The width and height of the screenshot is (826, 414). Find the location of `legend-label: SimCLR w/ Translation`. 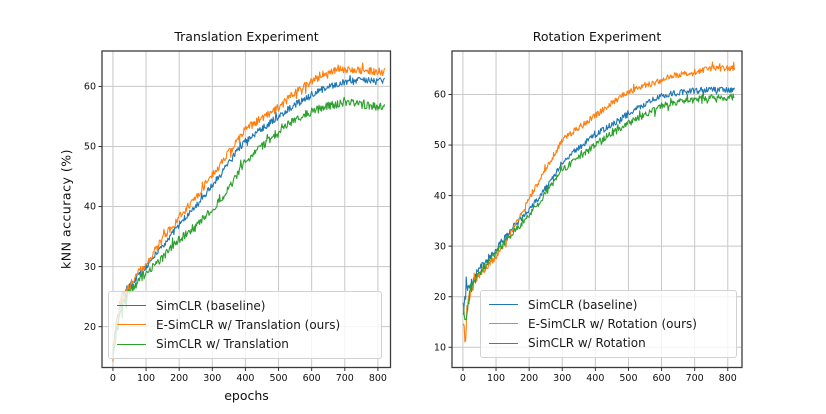

legend-label: SimCLR w/ Translation is located at coordinates (222, 344).